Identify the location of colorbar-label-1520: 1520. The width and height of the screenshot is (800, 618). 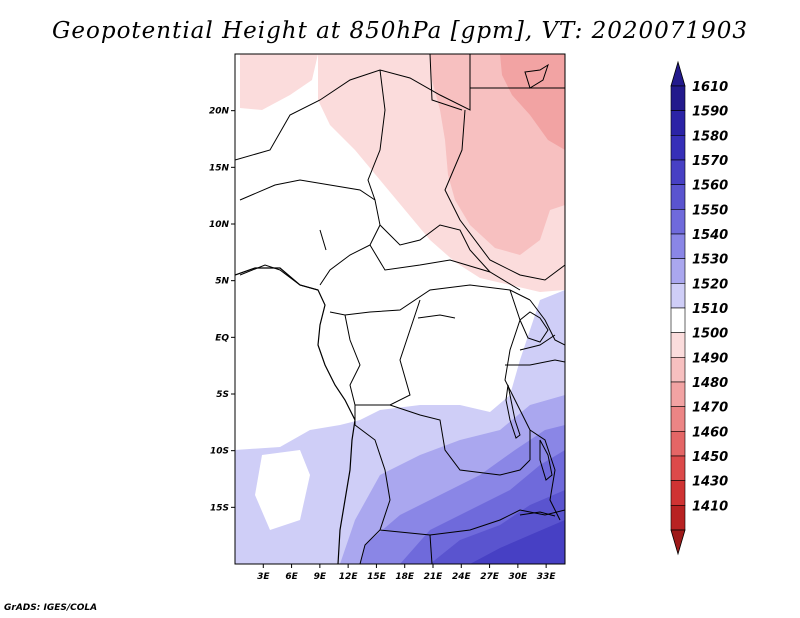
(710, 284).